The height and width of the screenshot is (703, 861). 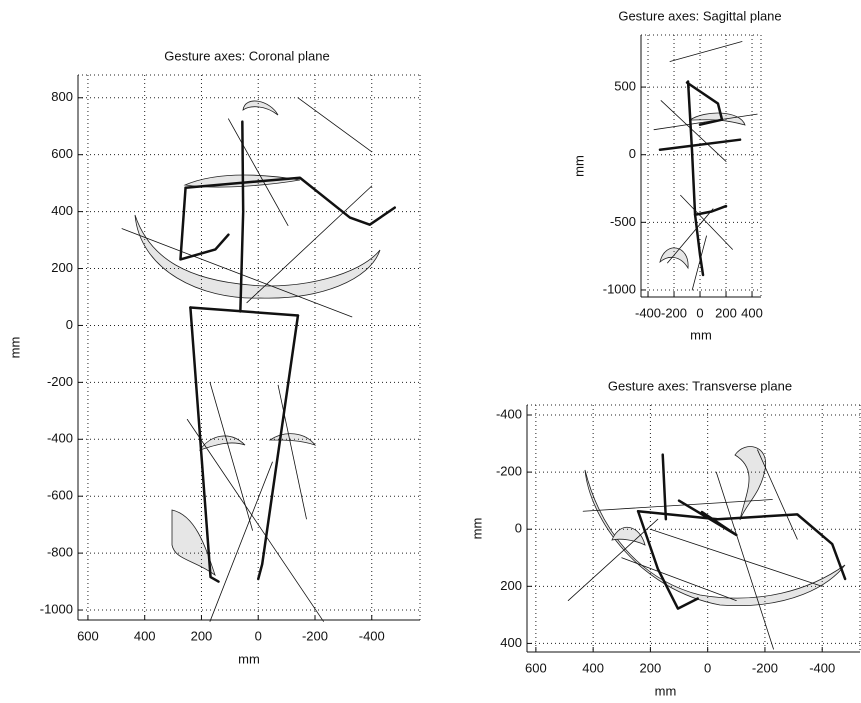 What do you see at coordinates (62, 153) in the screenshot?
I see `y-tick-label: 600` at bounding box center [62, 153].